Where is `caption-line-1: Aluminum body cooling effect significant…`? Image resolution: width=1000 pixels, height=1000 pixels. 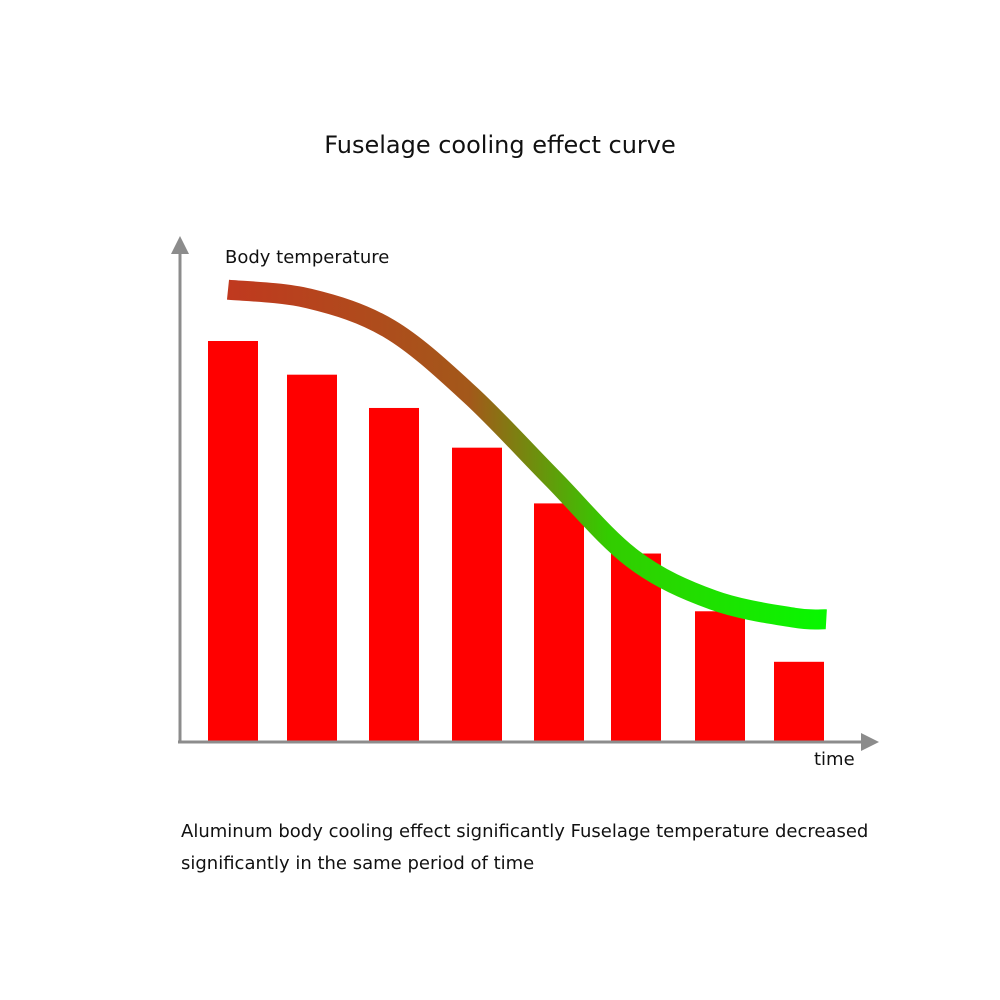
caption-line-1: Aluminum body cooling effect significant… is located at coordinates (525, 831).